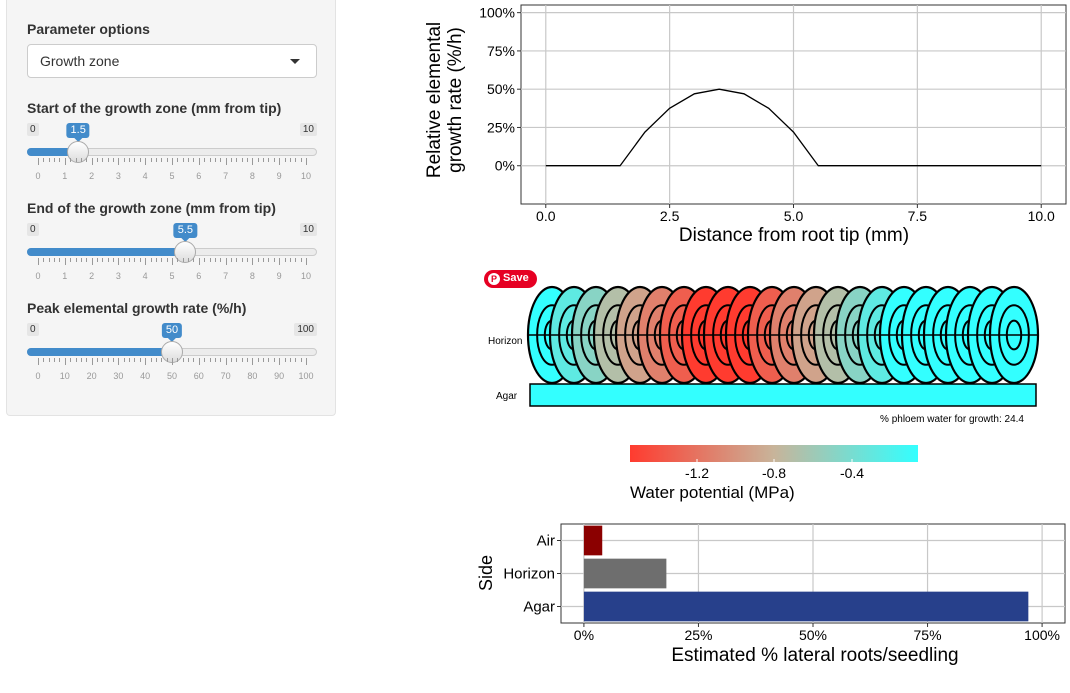 The height and width of the screenshot is (693, 1070). What do you see at coordinates (510, 279) in the screenshot?
I see `pinterest-save-button: P Save` at bounding box center [510, 279].